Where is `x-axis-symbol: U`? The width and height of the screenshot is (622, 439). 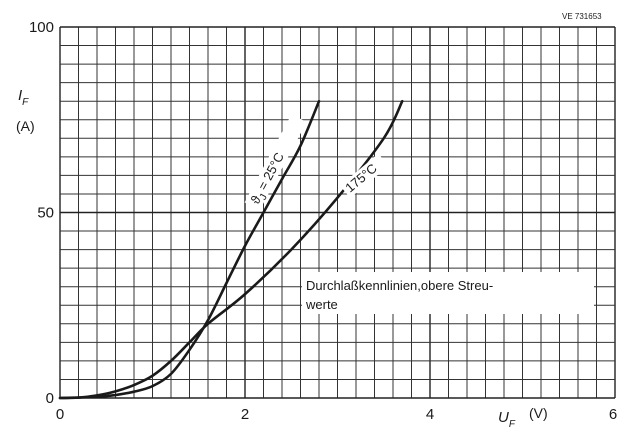
x-axis-symbol: U is located at coordinates (503, 417).